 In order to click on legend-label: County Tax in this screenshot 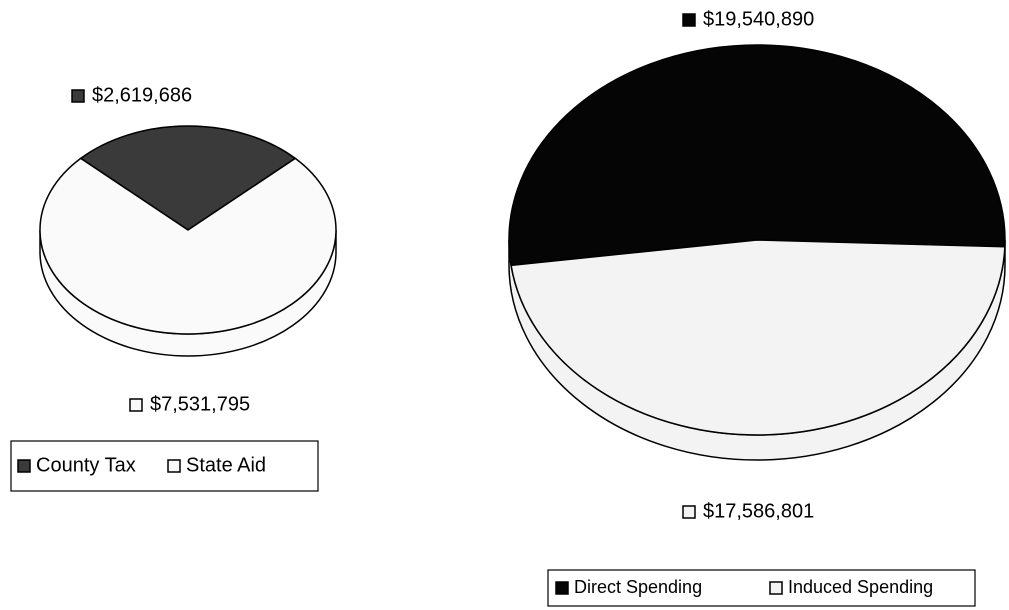, I will do `click(86, 465)`.